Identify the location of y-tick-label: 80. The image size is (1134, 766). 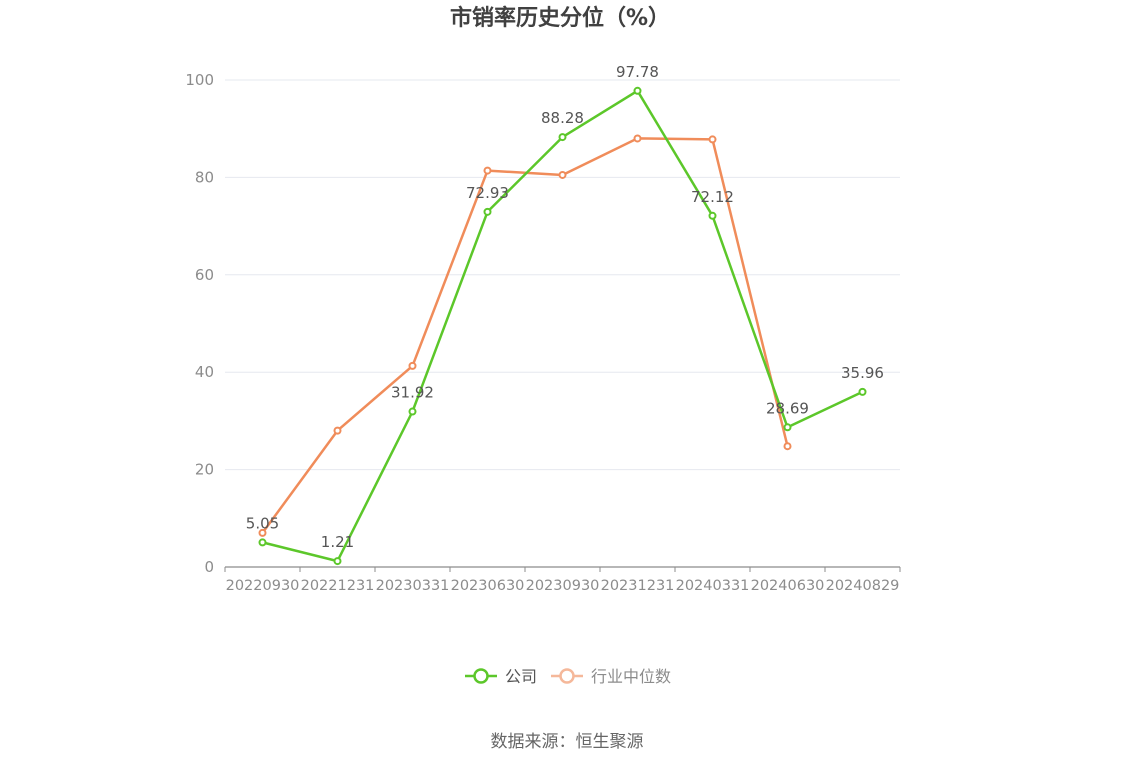
(204, 177).